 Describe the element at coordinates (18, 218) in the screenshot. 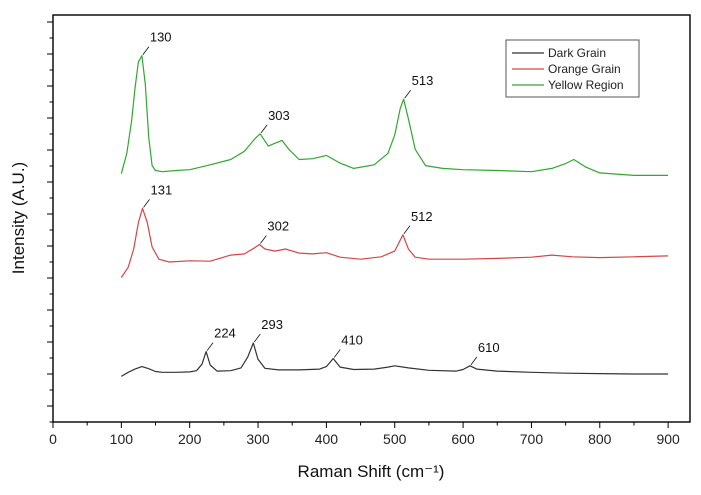

I see `y-axis-title: Intensity (A.U.)` at that location.